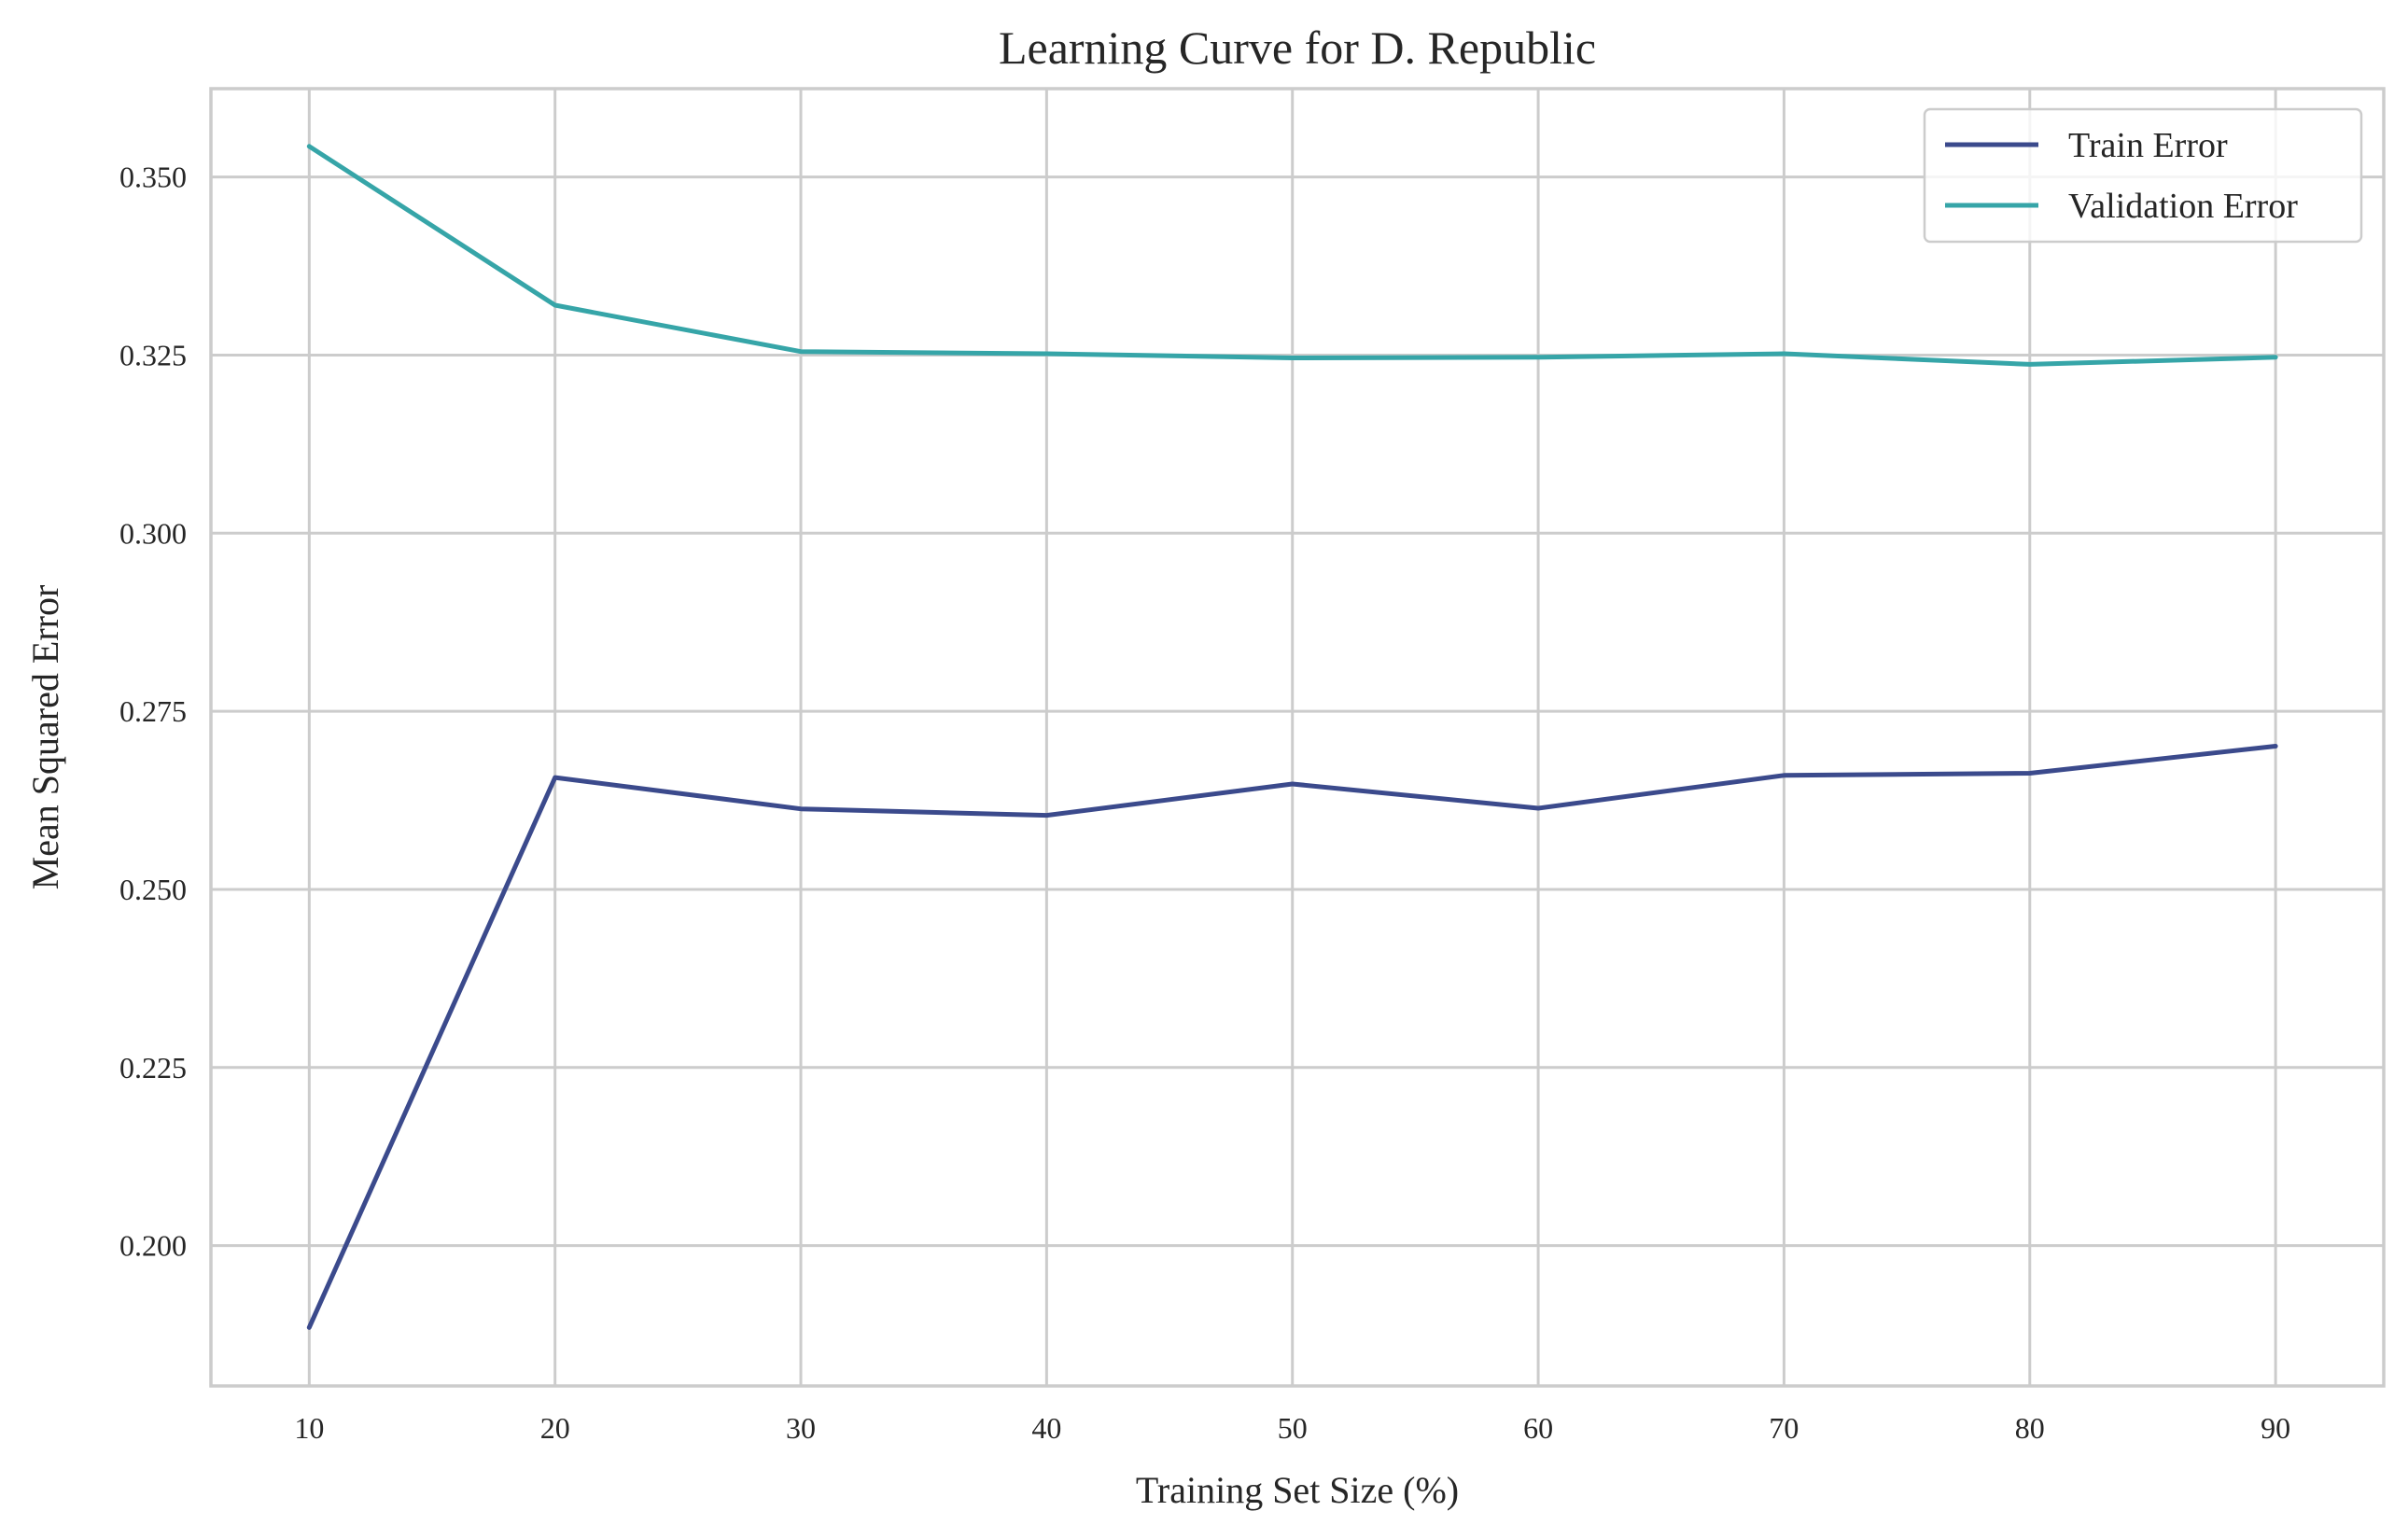 The image size is (2408, 1539). What do you see at coordinates (153, 178) in the screenshot?
I see `y-tick-label: 0.350` at bounding box center [153, 178].